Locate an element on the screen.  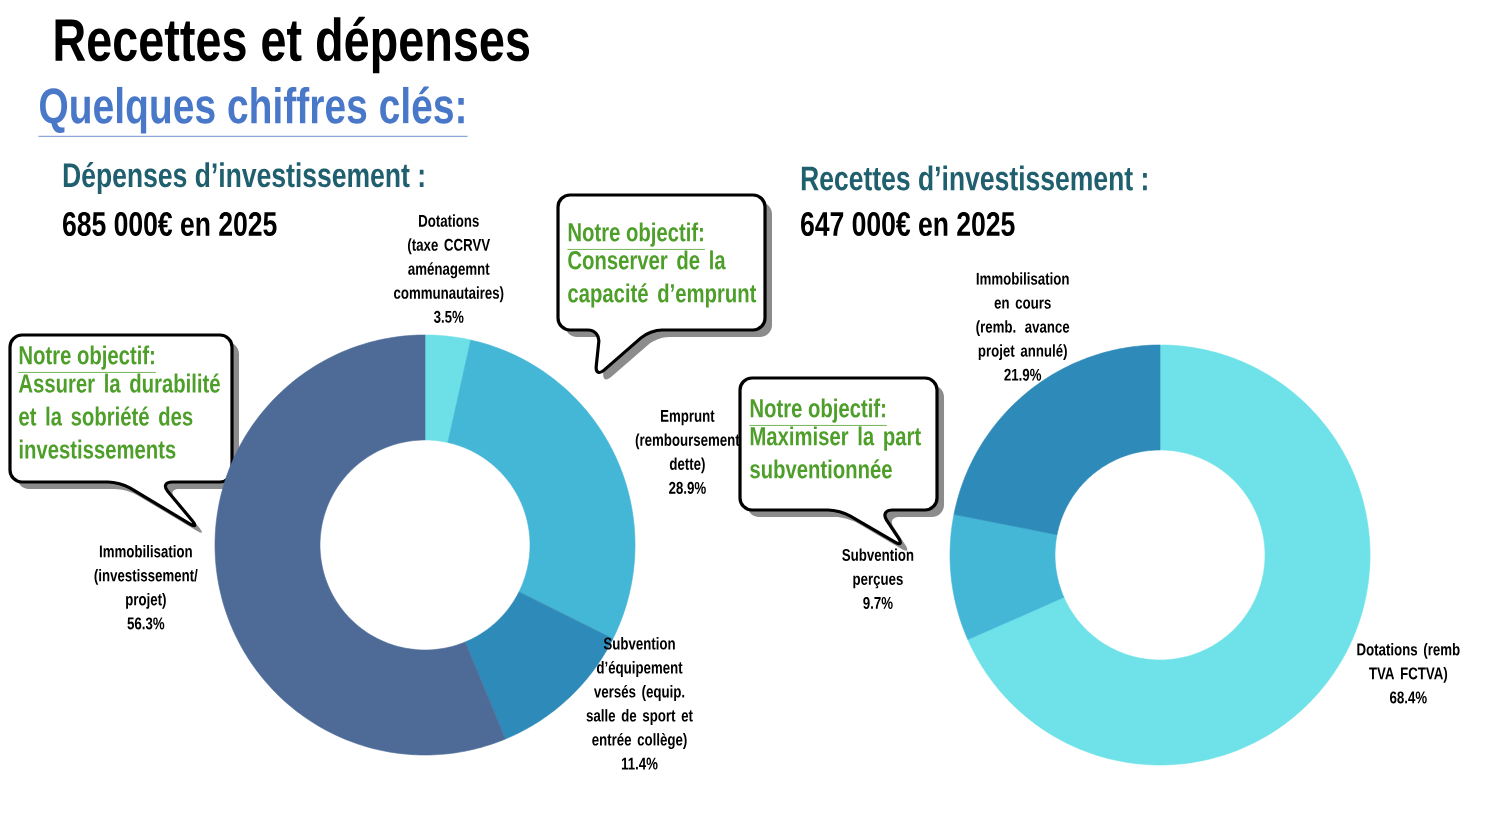
slice-label: Immobilisation (investissement/ projet) is located at coordinates (146, 576).